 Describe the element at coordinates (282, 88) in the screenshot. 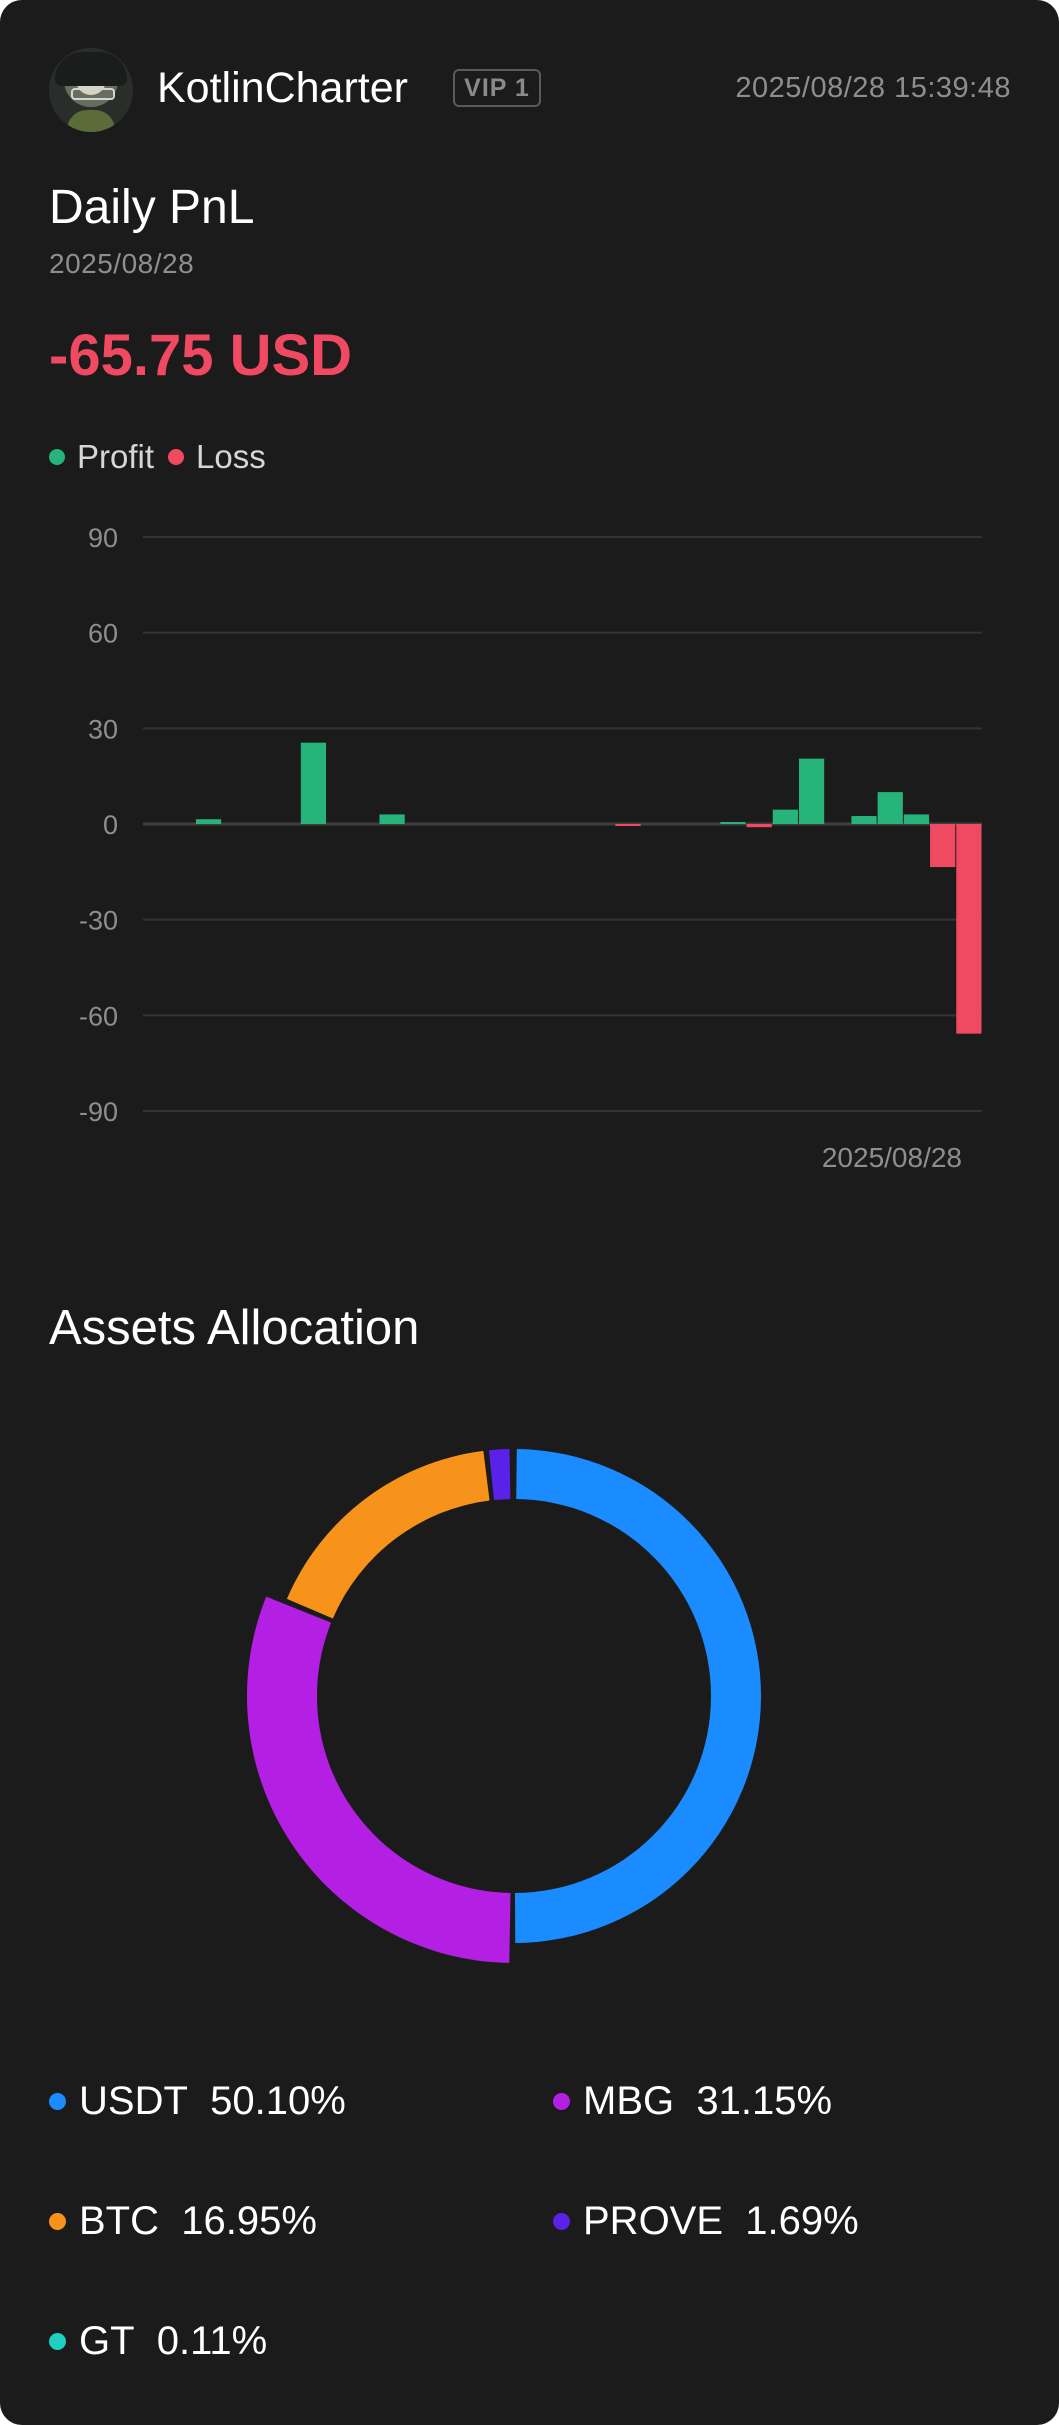

I see `username: KotlinCharter` at that location.